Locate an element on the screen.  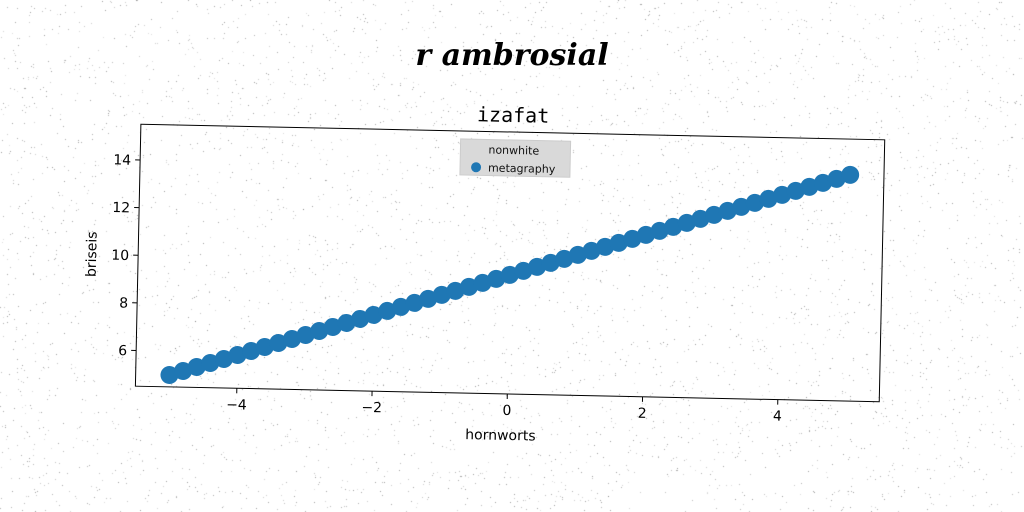
legend-marker-metagraphy is located at coordinates (476, 167).